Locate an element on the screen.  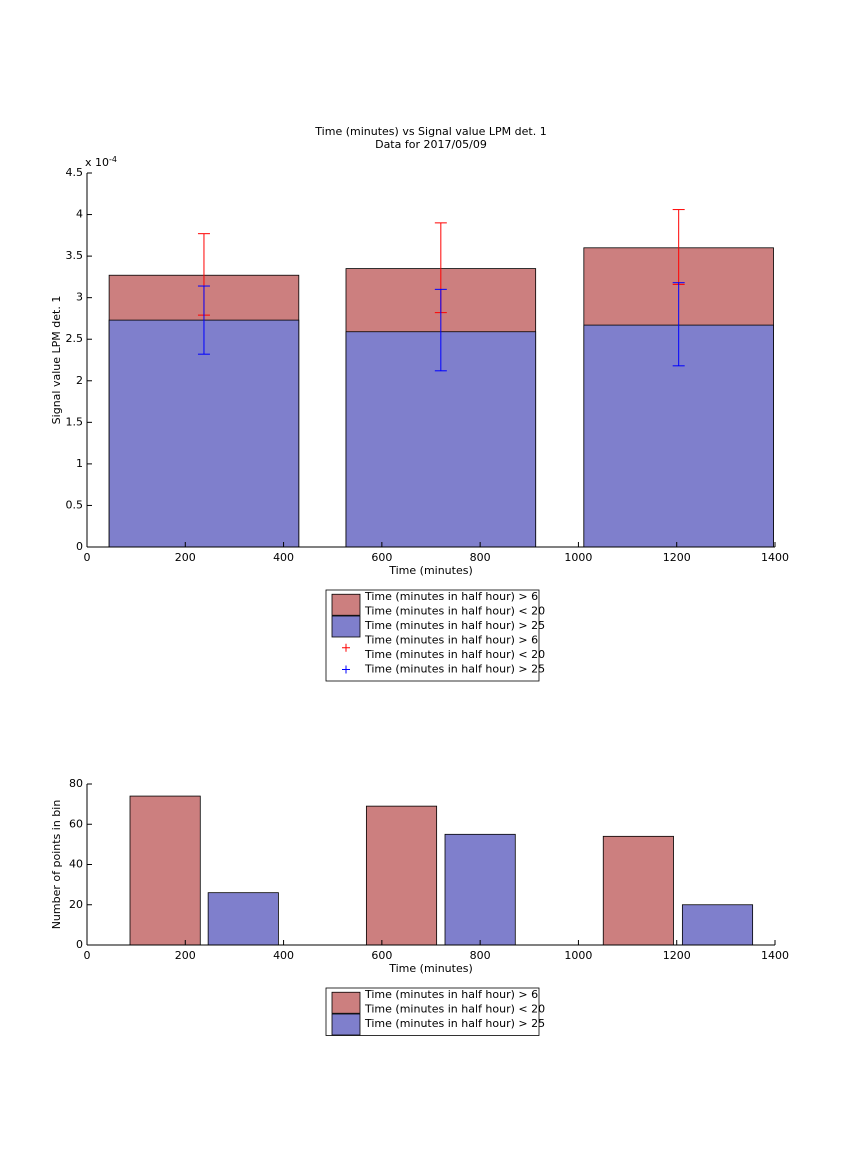
y-tick-label: 80 is located at coordinates (76, 783).